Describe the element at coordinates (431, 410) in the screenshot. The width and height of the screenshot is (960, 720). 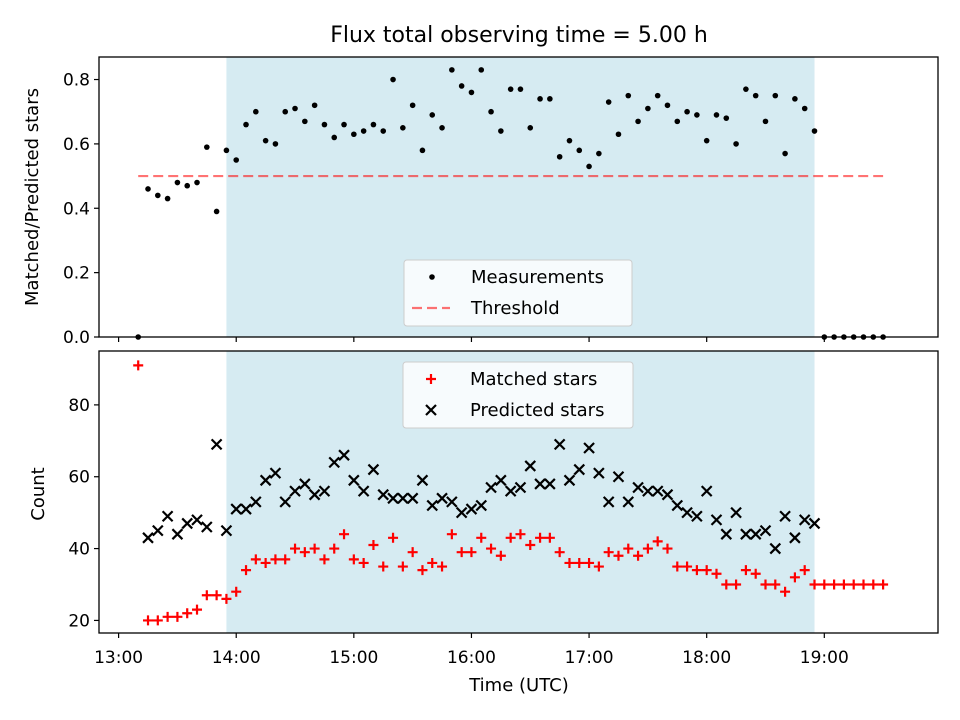
I see `legend-predicted-marker` at that location.